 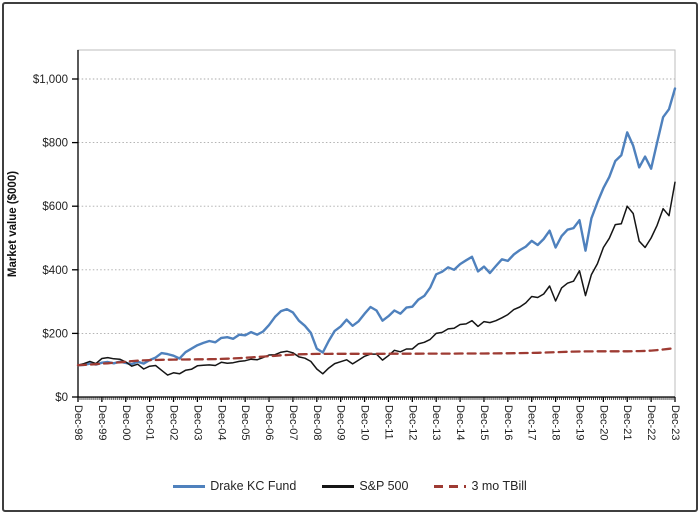 I want to click on legend-item-drake-kc-fund: Drake KC Fund, so click(x=234, y=486).